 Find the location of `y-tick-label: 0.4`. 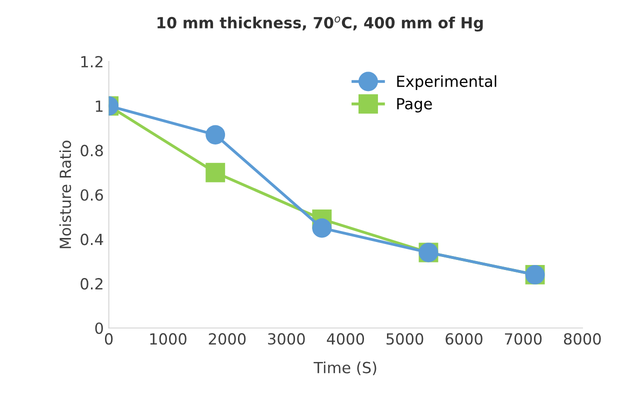

y-tick-label: 0.4 is located at coordinates (92, 240).